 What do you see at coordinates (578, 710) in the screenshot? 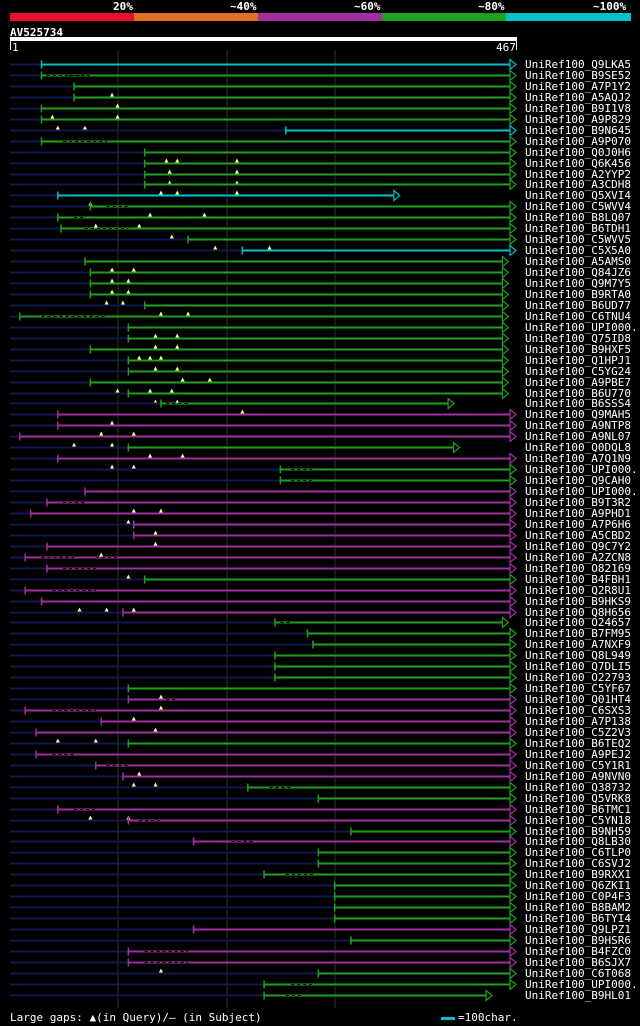
I see `hit-label: UniRef100_C6SXS3` at bounding box center [578, 710].